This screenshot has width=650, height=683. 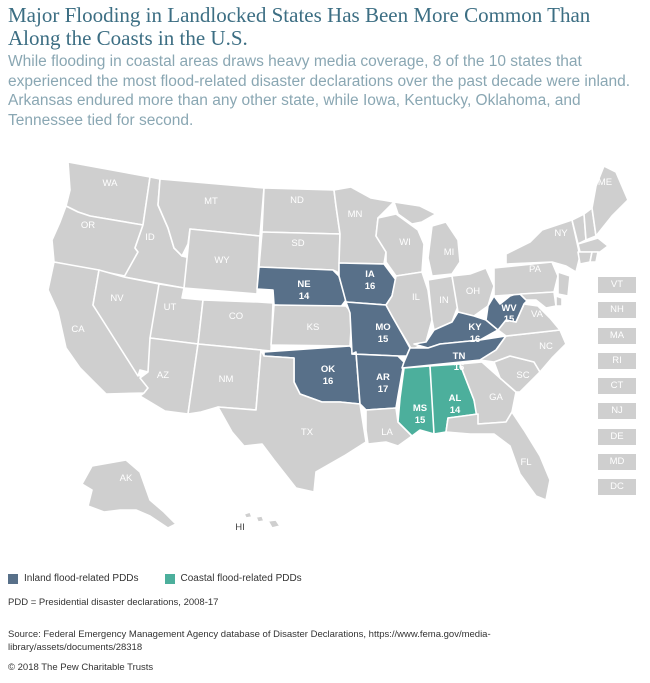 I want to click on small-states-list: VT NH MA RI CT NJ DE MD DC, so click(x=618, y=391).